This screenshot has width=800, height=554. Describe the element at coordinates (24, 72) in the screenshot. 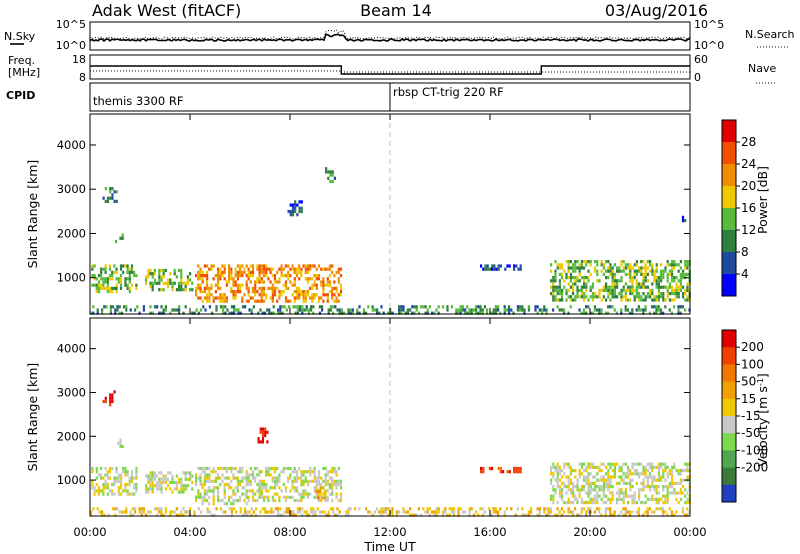

I see `freq-unit-label: [MHz]` at that location.